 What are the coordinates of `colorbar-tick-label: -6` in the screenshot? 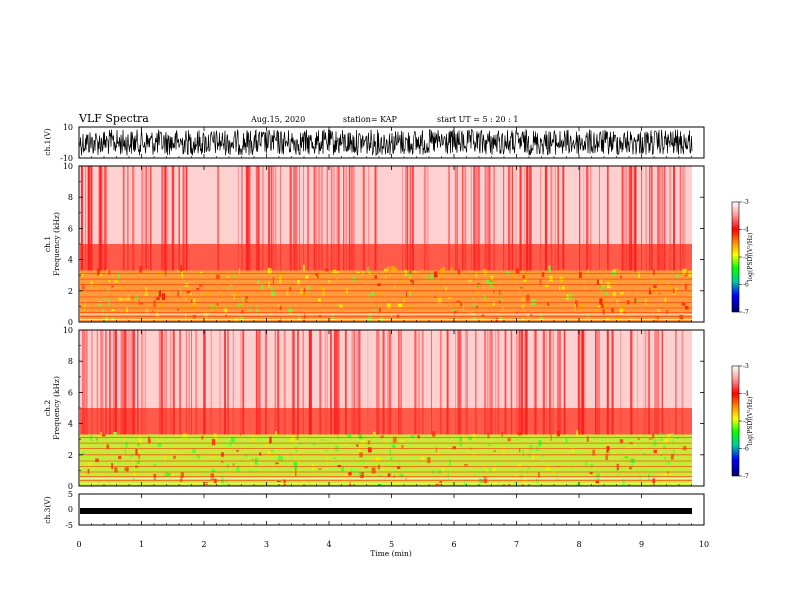 It's located at (746, 449).